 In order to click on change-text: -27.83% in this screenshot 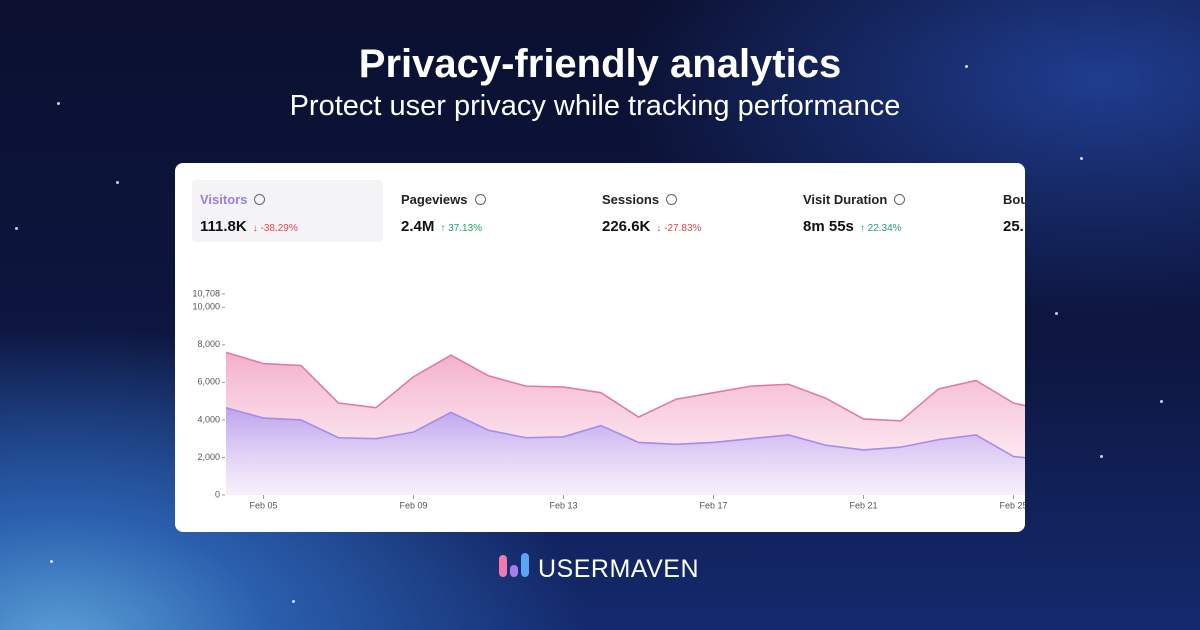, I will do `click(683, 228)`.